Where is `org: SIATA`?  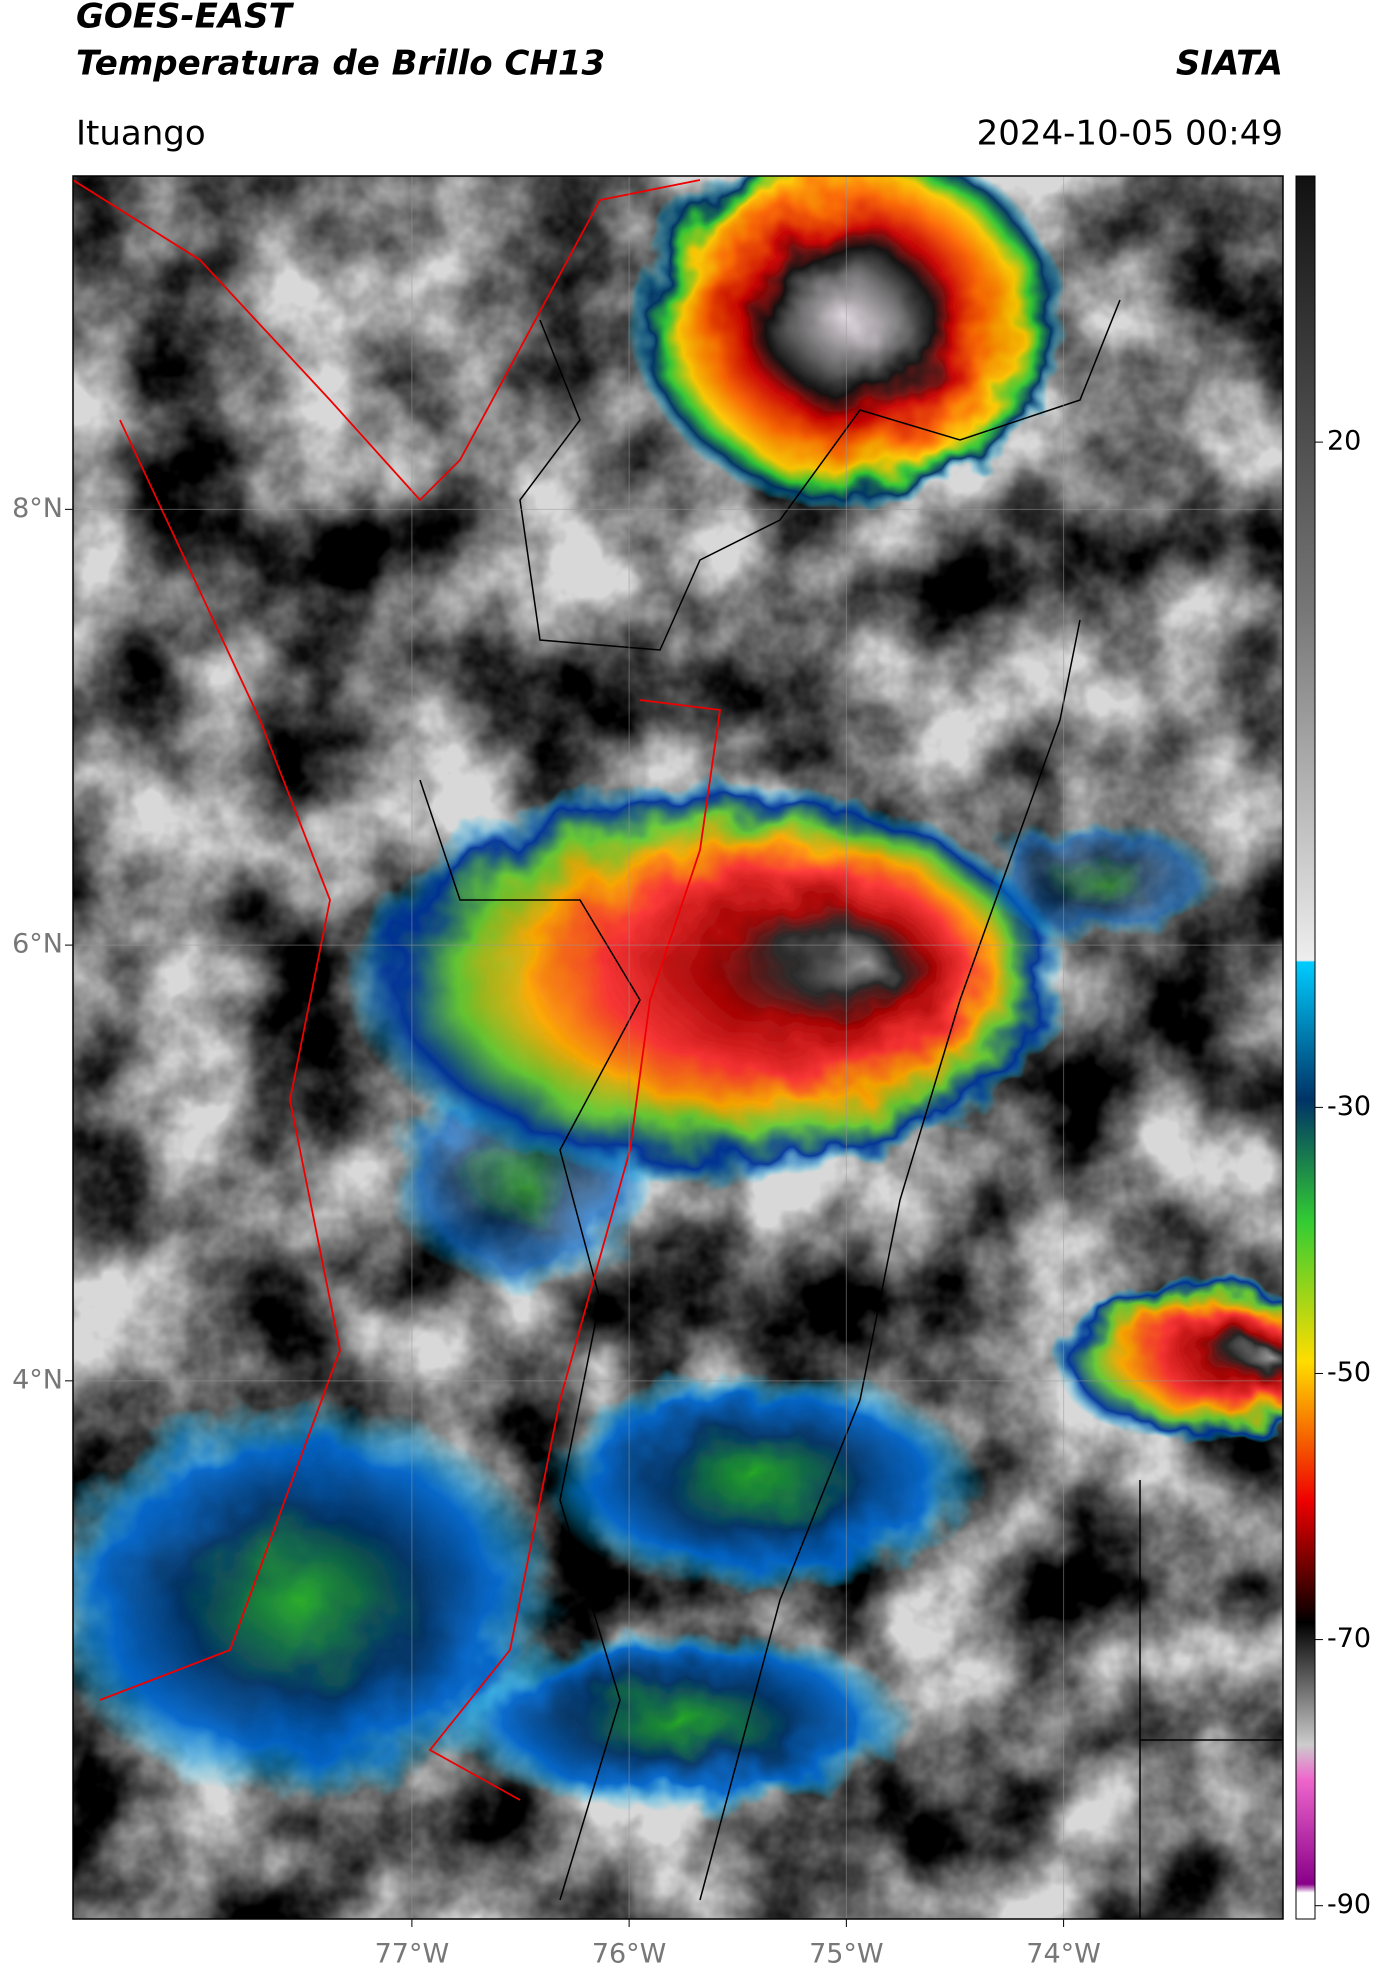
org: SIATA is located at coordinates (1229, 64).